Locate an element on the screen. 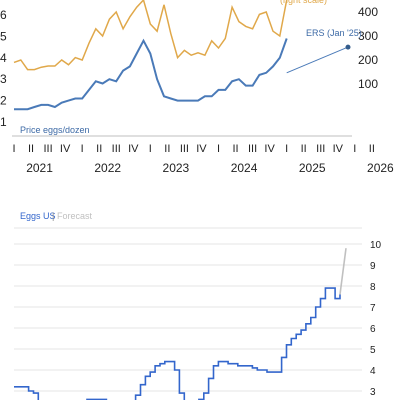 The height and width of the screenshot is (400, 400). y-tick-label: 7 is located at coordinates (373, 308).